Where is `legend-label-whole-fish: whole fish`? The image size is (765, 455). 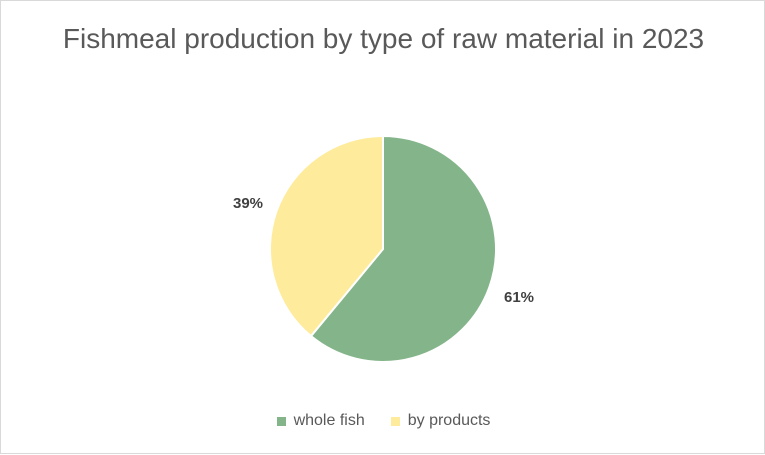 legend-label-whole-fish: whole fish is located at coordinates (329, 420).